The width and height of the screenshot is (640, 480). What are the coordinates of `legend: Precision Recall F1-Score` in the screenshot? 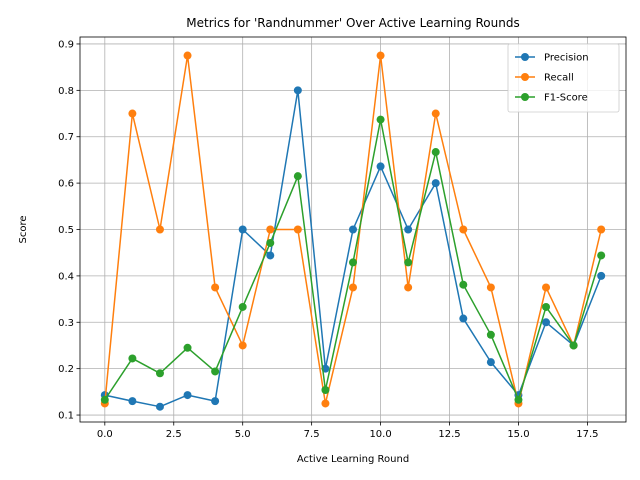 It's located at (563, 78).